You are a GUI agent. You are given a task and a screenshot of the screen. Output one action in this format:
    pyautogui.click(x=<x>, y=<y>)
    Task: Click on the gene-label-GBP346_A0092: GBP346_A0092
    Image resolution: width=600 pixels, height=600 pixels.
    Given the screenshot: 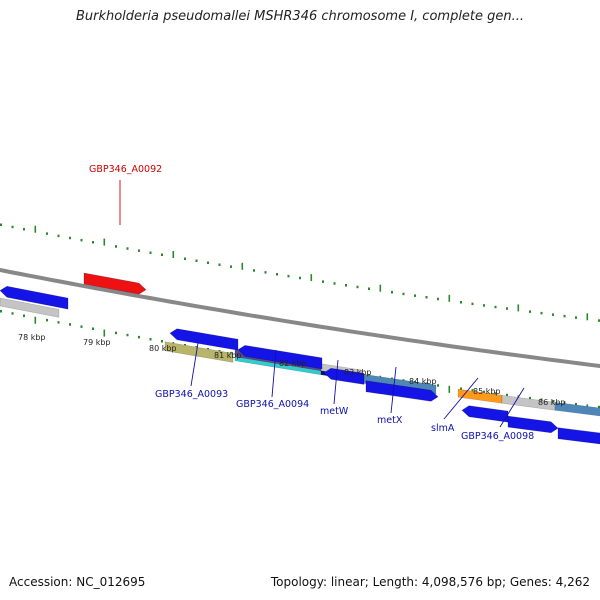 What is the action you would take?
    pyautogui.click(x=125, y=169)
    